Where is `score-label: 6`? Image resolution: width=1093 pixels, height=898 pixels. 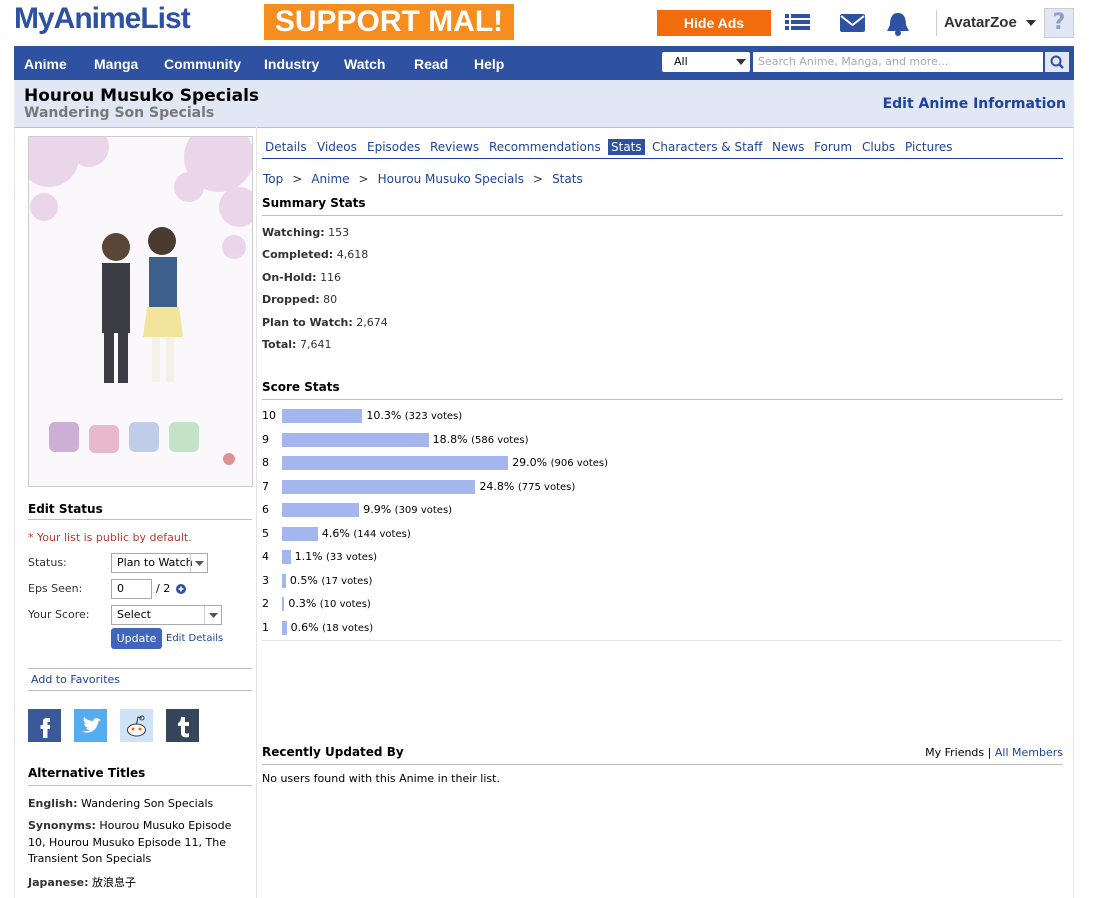 score-label: 6 is located at coordinates (265, 509).